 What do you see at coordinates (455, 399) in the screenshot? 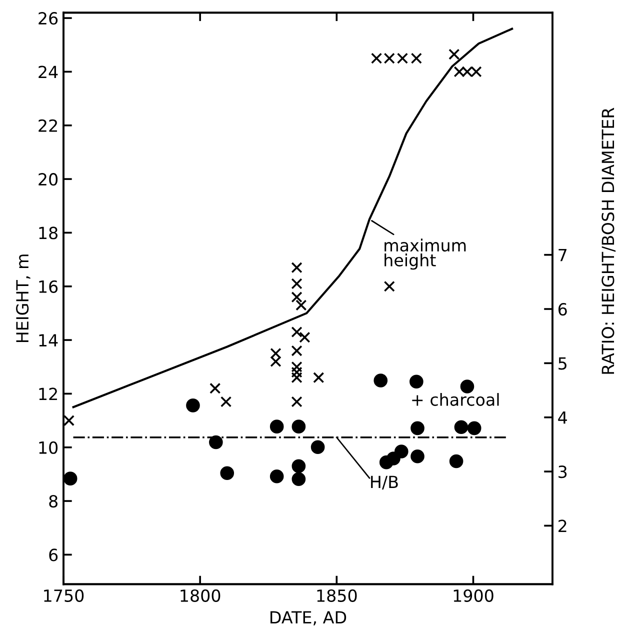
I see `annotation: + charcoal` at bounding box center [455, 399].